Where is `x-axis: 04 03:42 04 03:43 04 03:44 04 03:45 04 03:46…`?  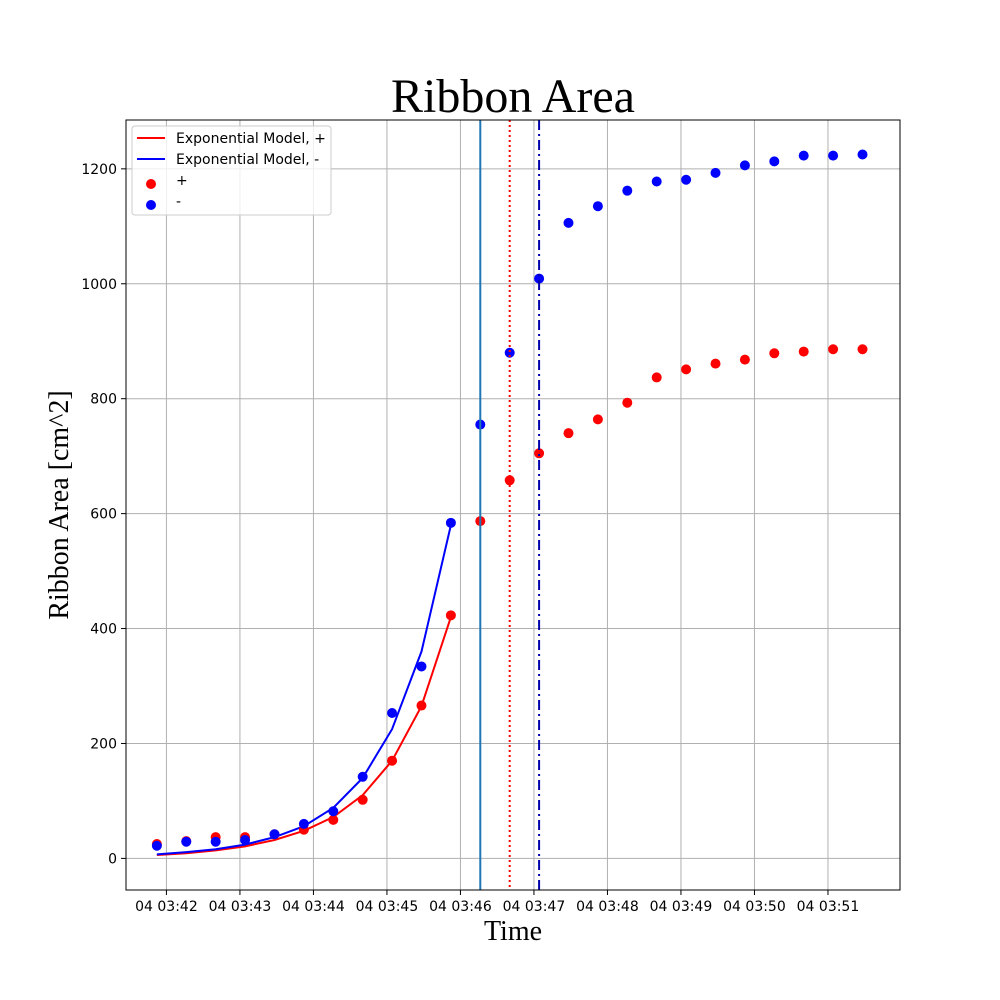
x-axis: 04 03:42 04 03:43 04 03:44 04 03:45 04 03:46… is located at coordinates (497, 902).